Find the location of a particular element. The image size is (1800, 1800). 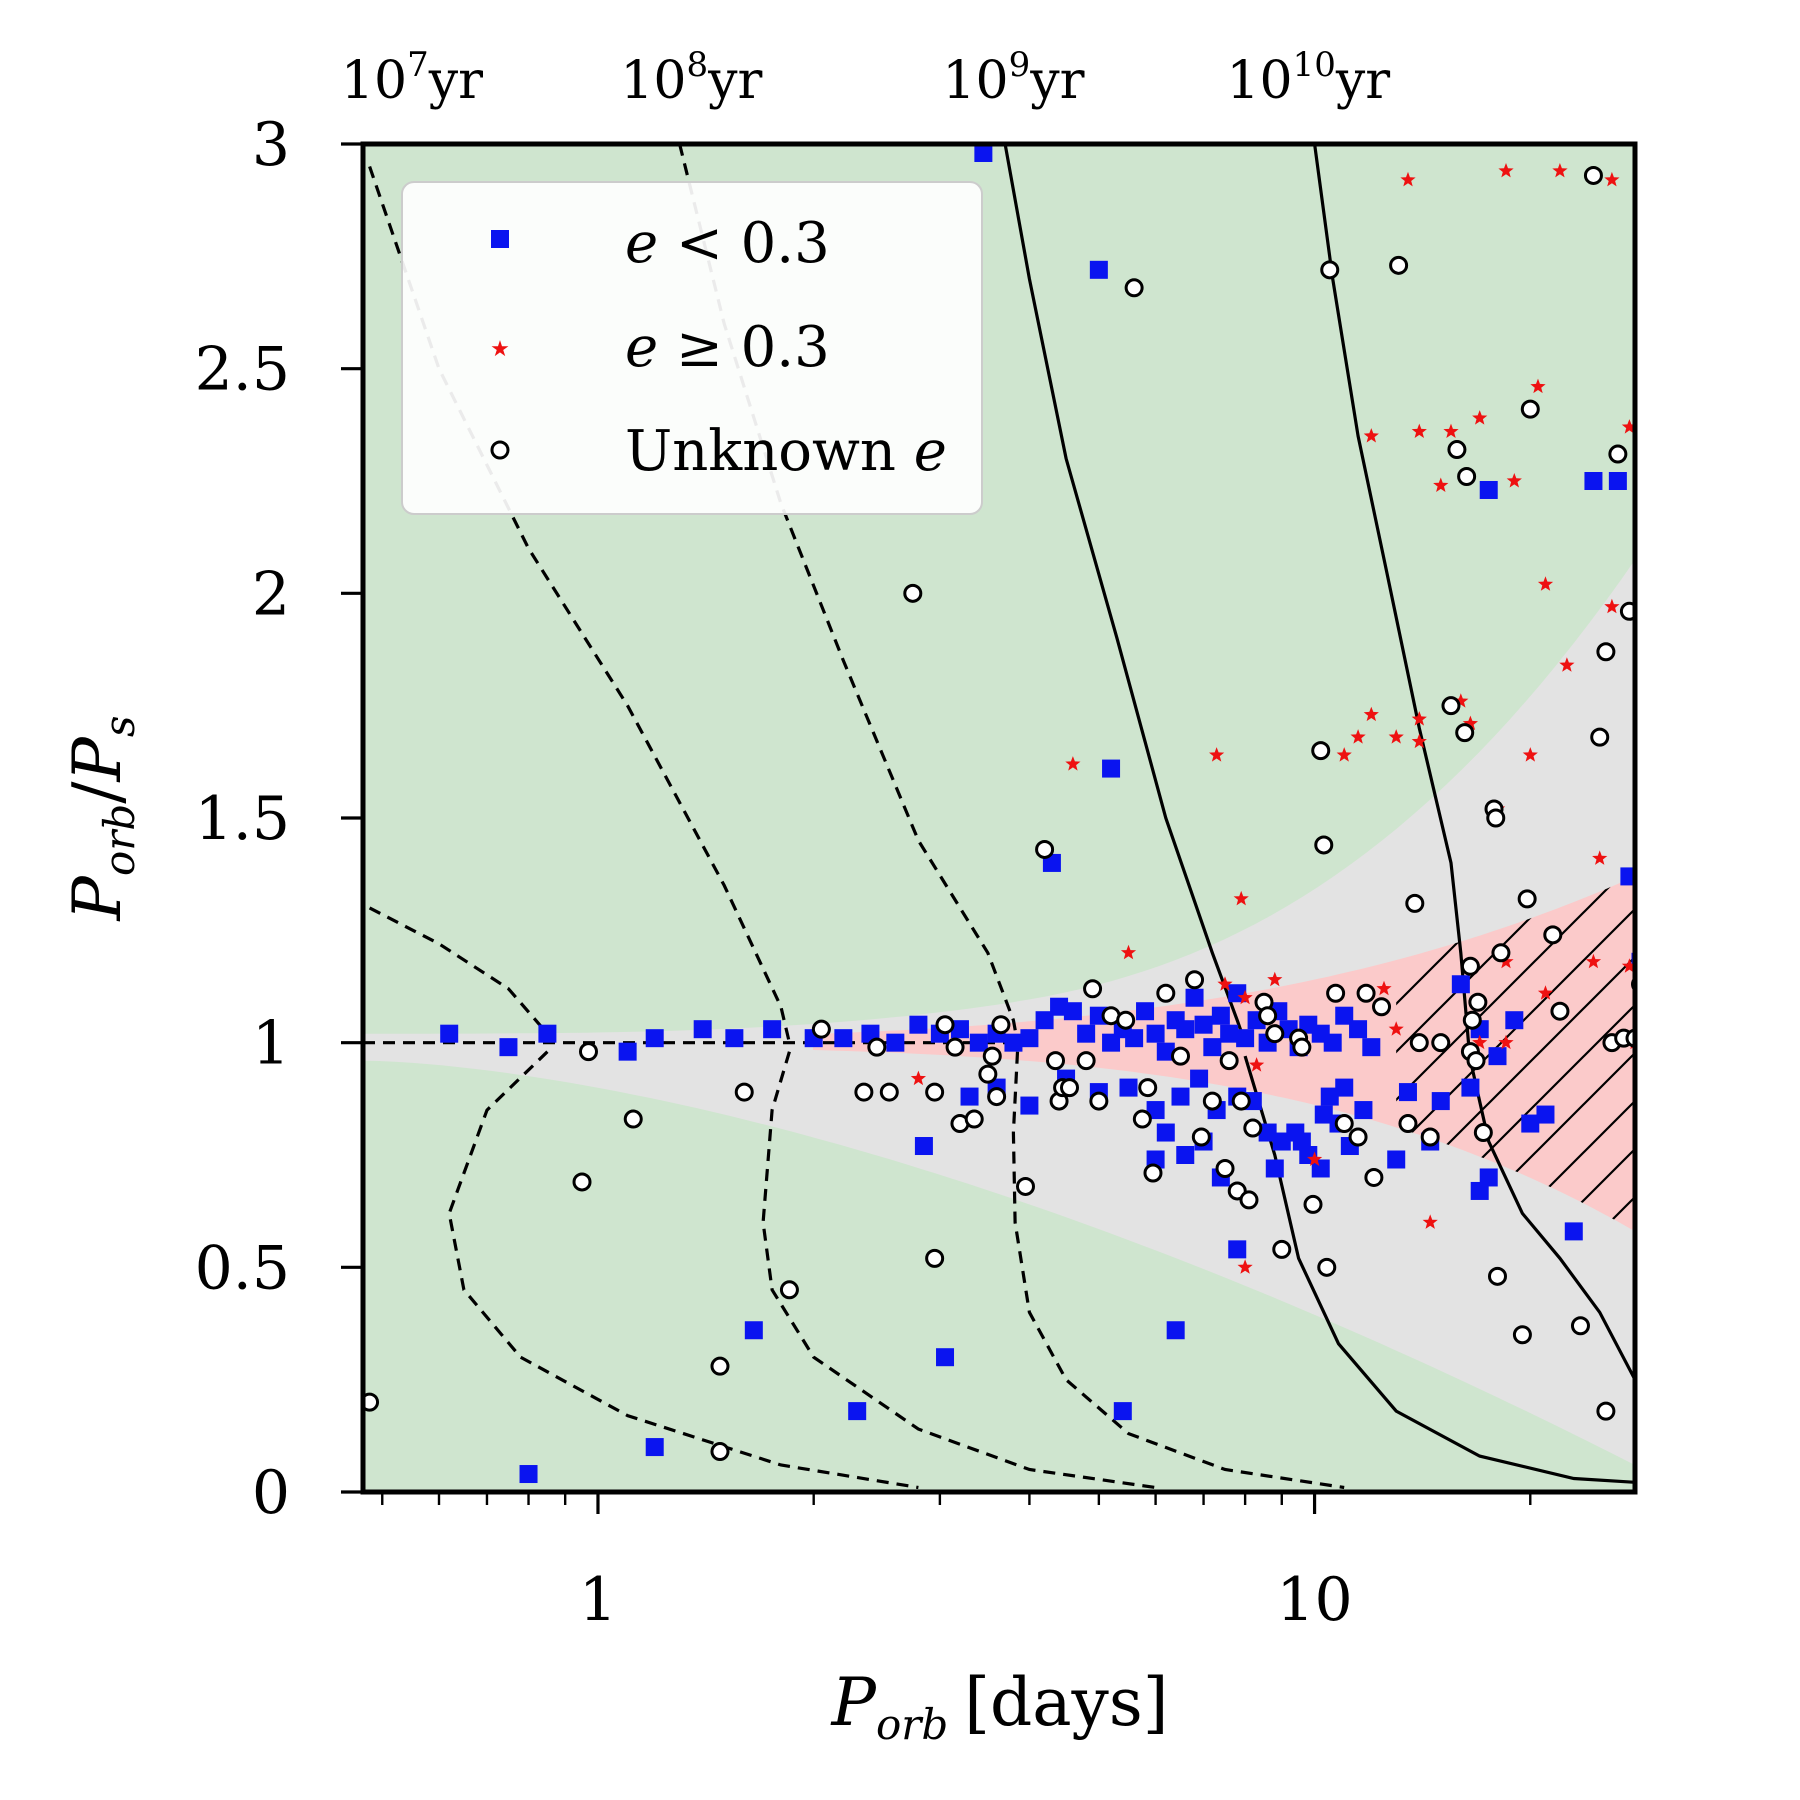

x-tick-label: 10 is located at coordinates (1314, 1600).